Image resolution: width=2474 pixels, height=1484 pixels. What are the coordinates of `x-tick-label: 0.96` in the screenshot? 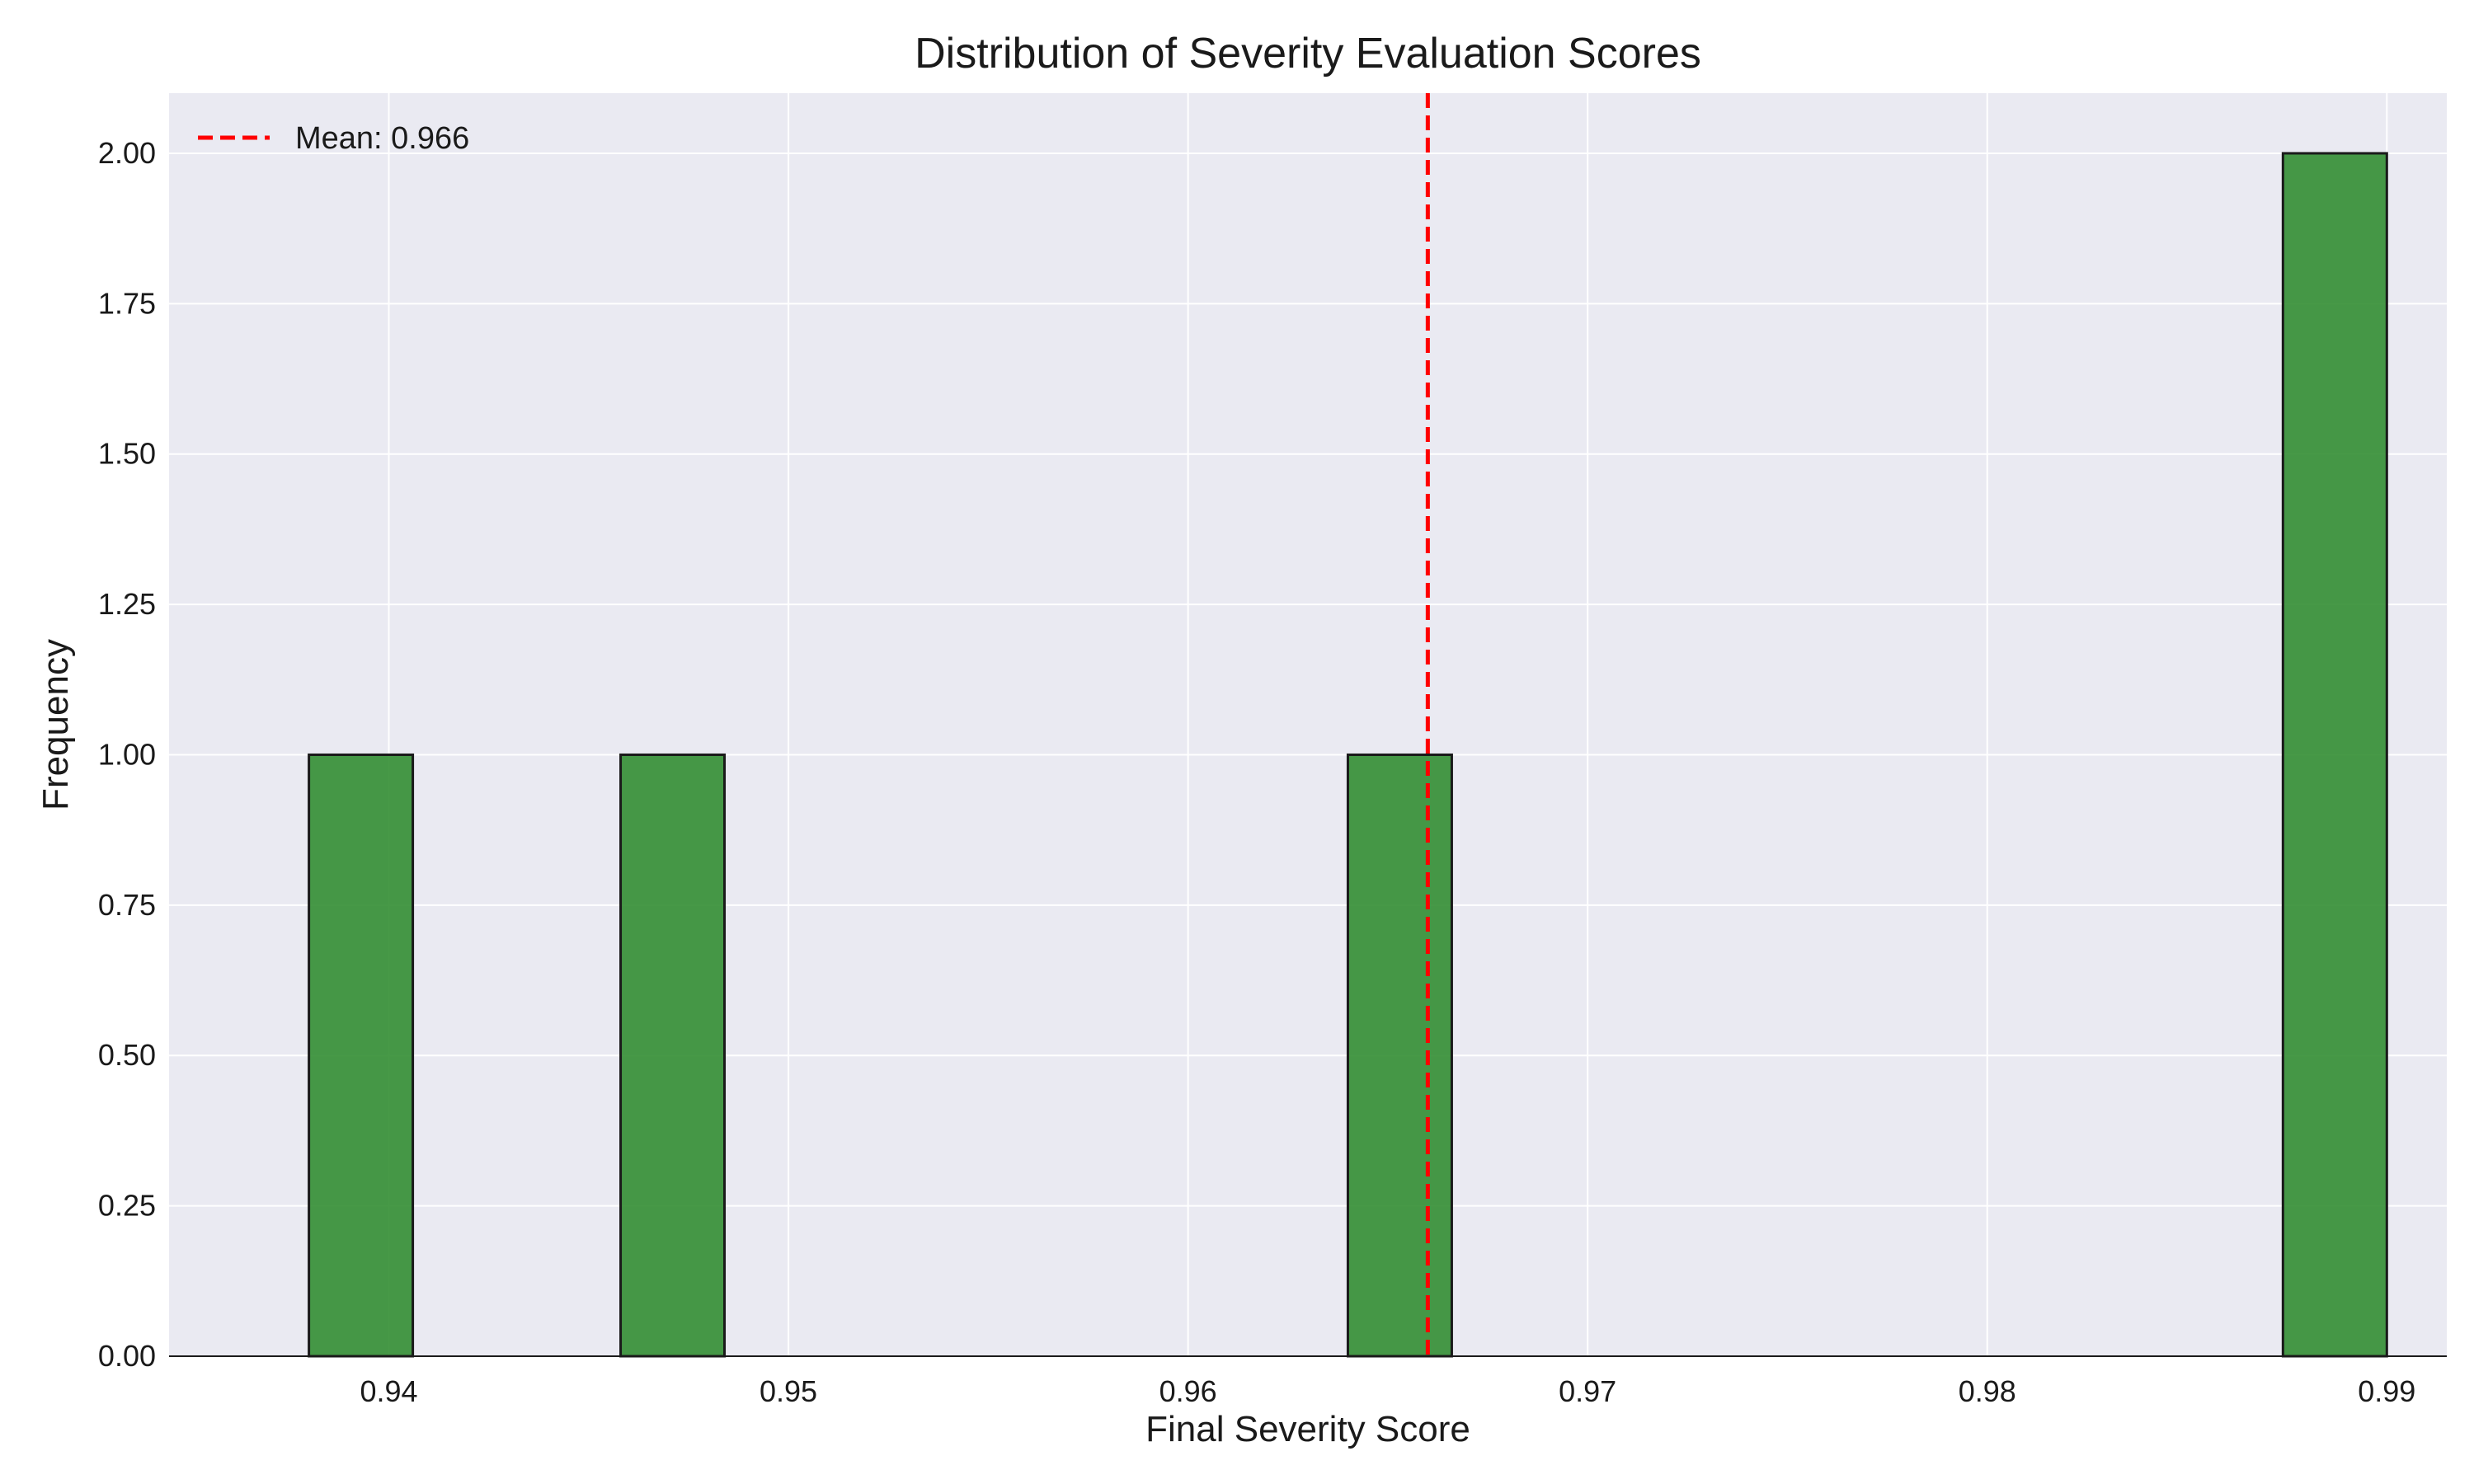 It's located at (1188, 1391).